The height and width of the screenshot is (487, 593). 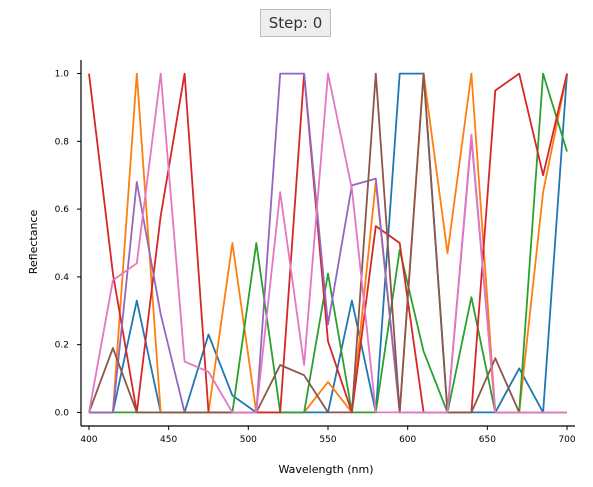 I want to click on x-tick-label: 650, so click(x=487, y=440).